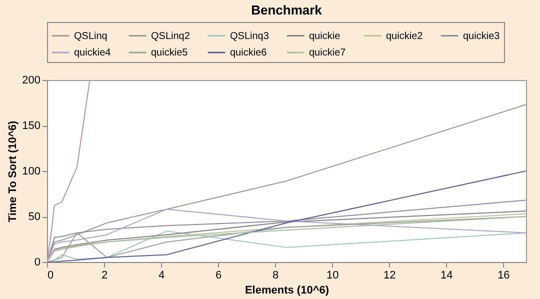 The height and width of the screenshot is (299, 540). Describe the element at coordinates (161, 276) in the screenshot. I see `x-tick-label: 4` at that location.